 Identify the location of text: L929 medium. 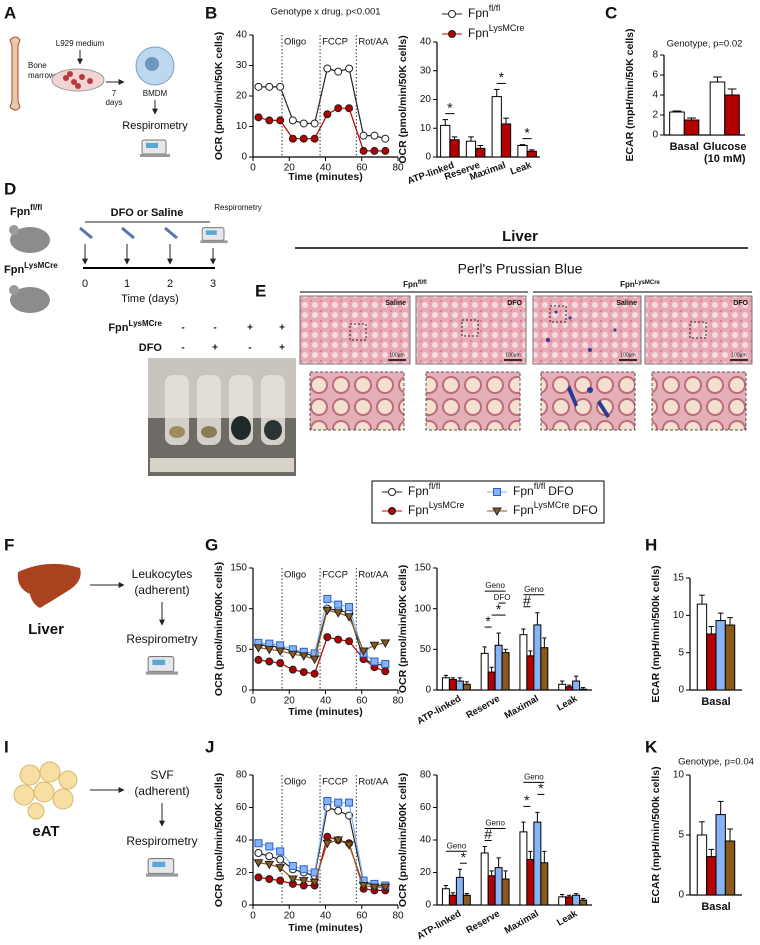
(80, 43).